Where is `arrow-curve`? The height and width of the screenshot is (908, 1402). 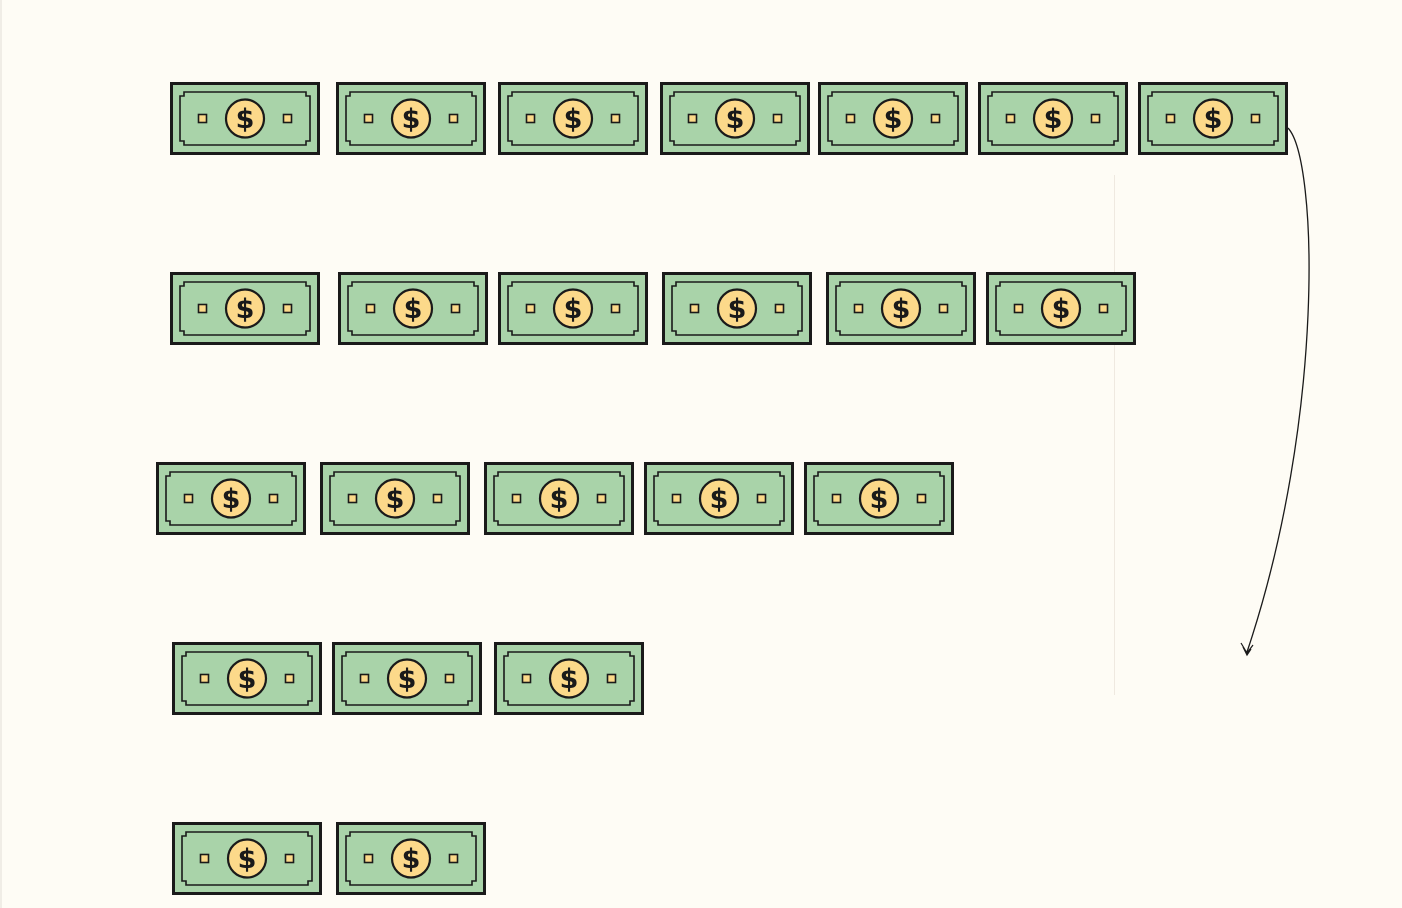
arrow-curve is located at coordinates (1278, 390).